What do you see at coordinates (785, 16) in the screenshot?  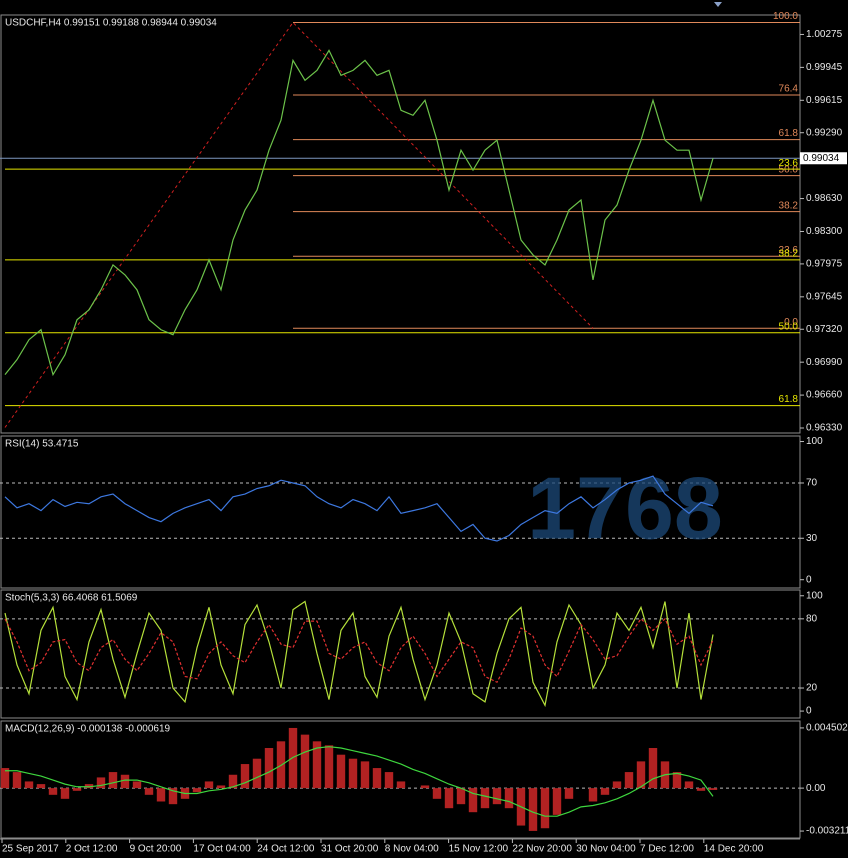 I see `fibo-label: 100.0` at bounding box center [785, 16].